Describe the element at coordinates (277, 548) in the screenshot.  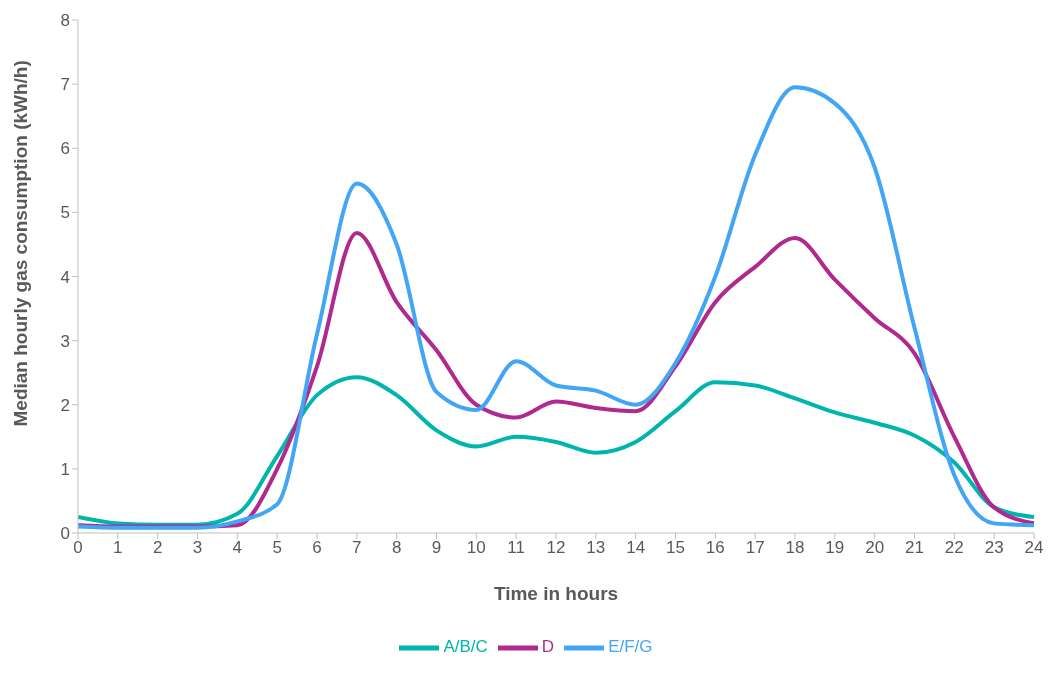
I see `x-tick-label: 5` at that location.